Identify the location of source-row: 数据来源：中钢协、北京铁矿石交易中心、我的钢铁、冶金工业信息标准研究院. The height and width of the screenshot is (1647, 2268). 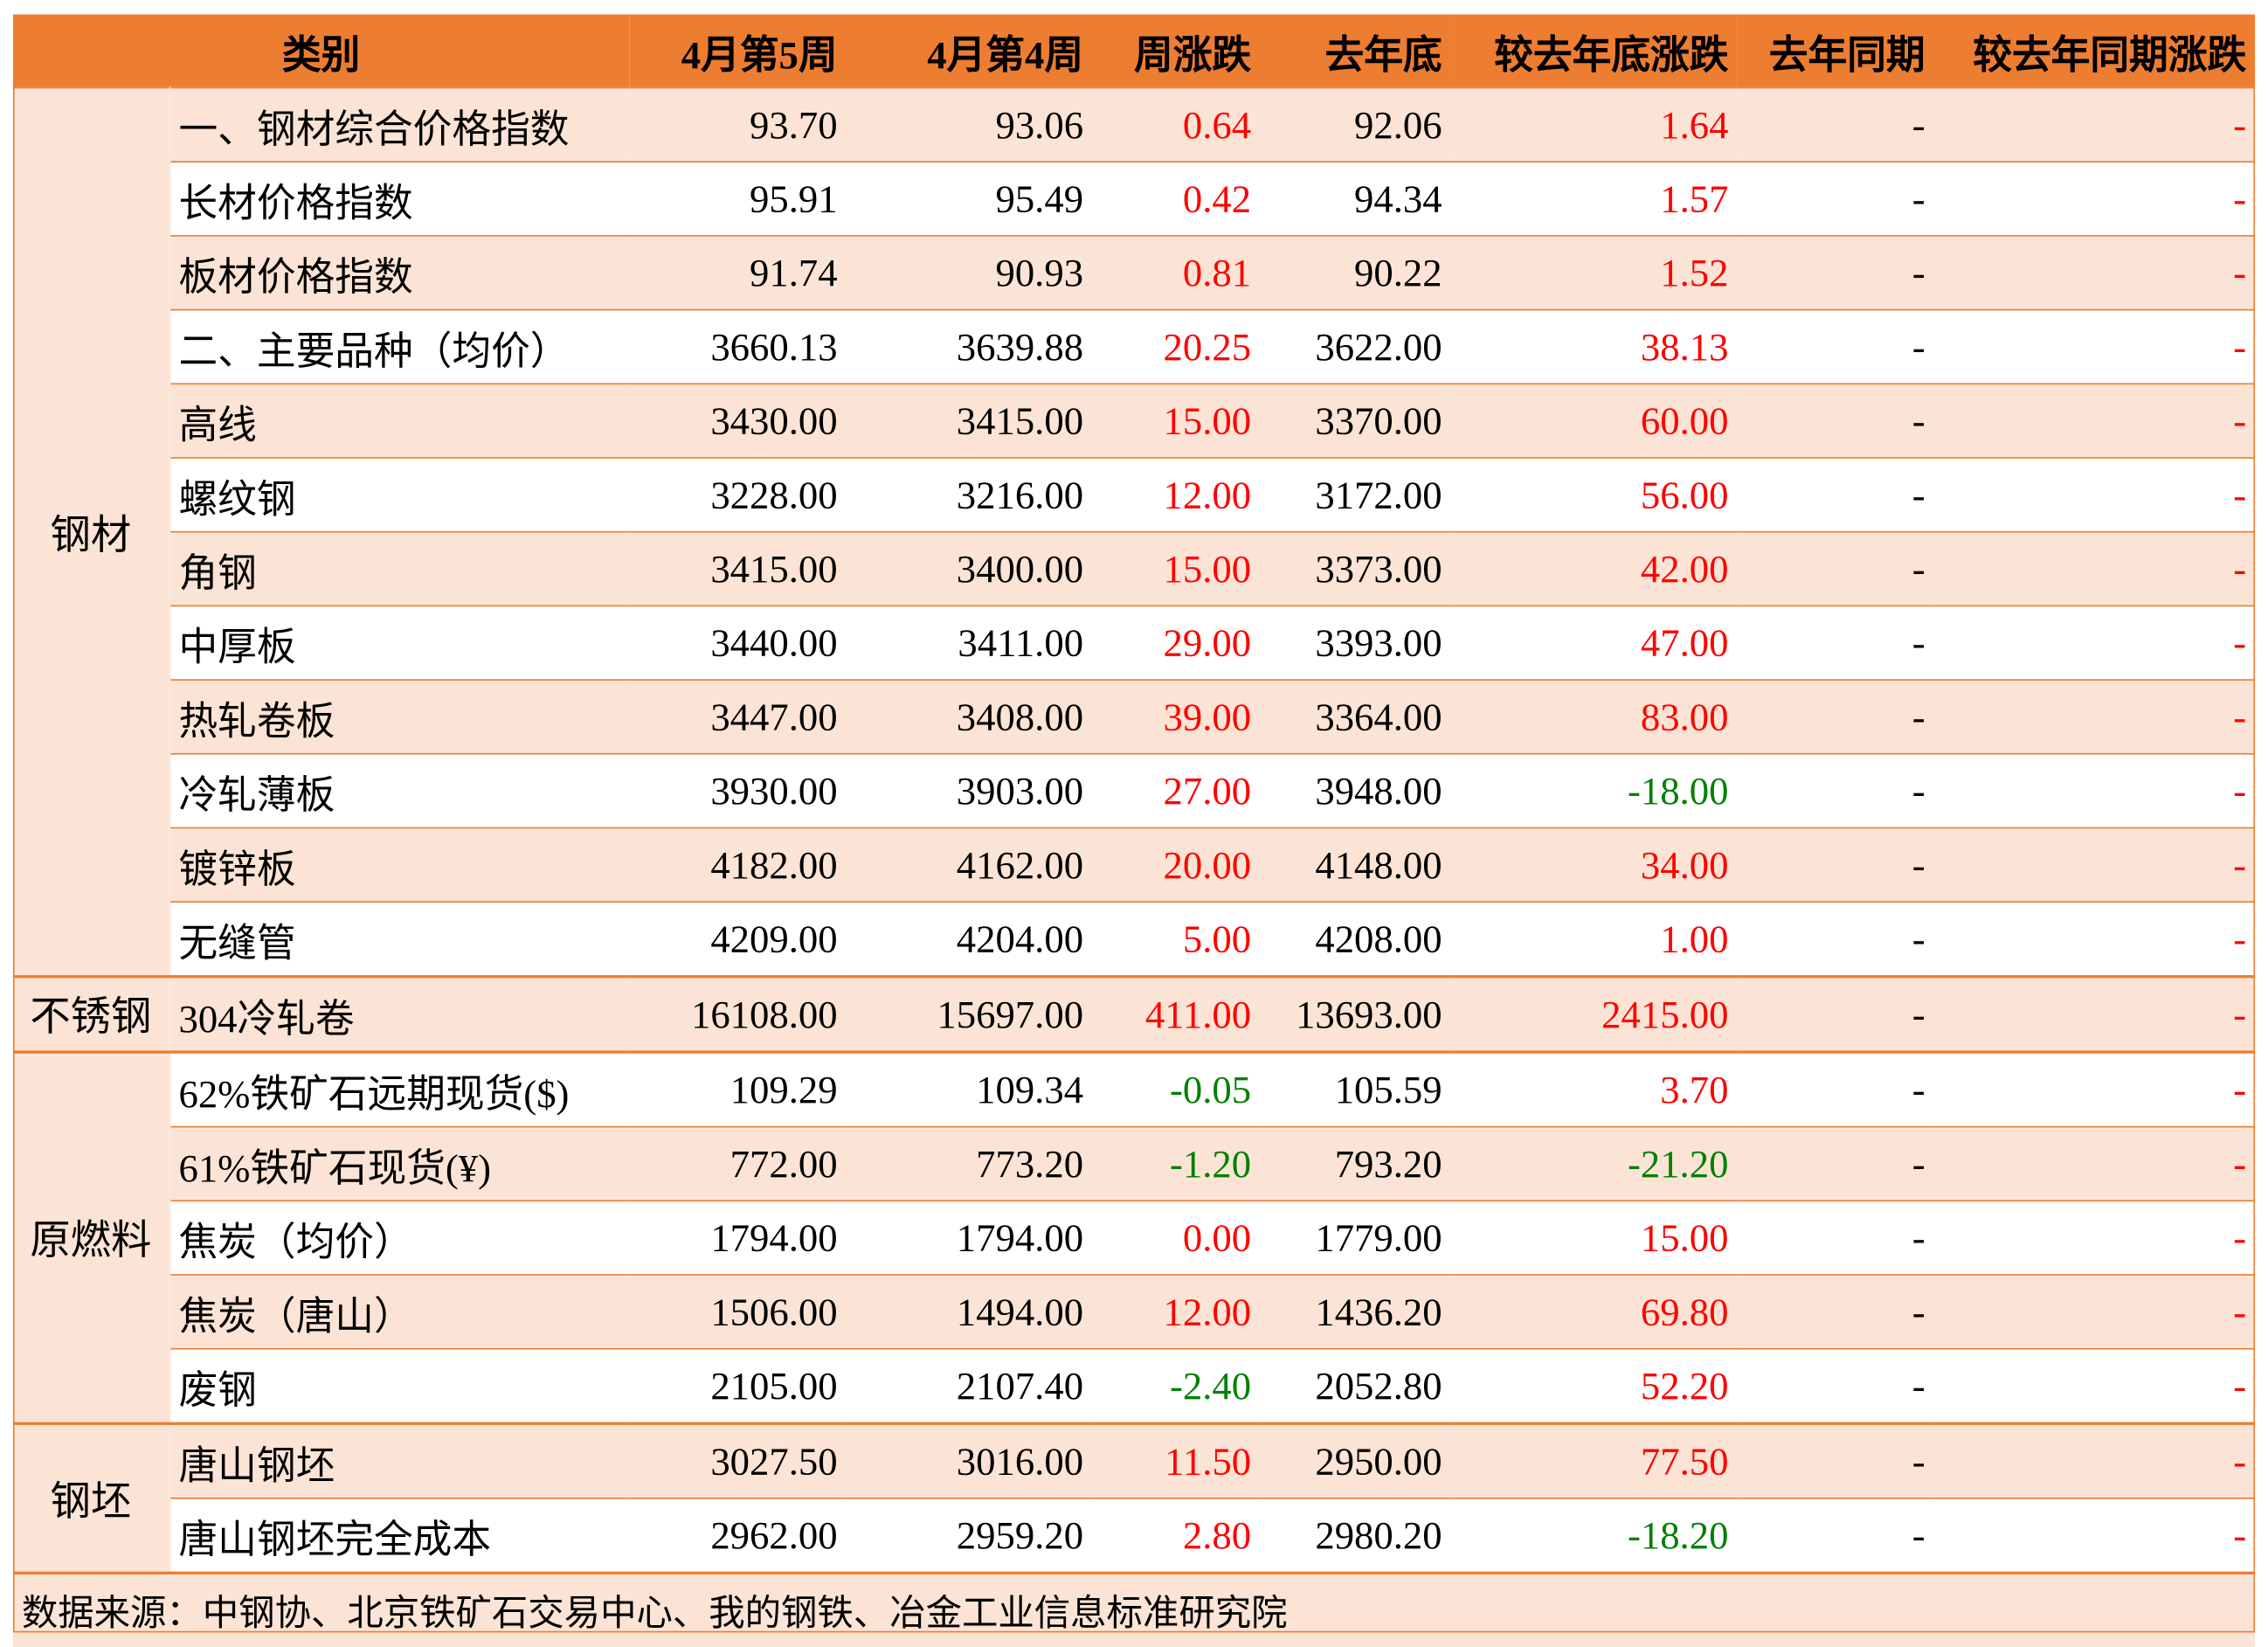
(1134, 1609).